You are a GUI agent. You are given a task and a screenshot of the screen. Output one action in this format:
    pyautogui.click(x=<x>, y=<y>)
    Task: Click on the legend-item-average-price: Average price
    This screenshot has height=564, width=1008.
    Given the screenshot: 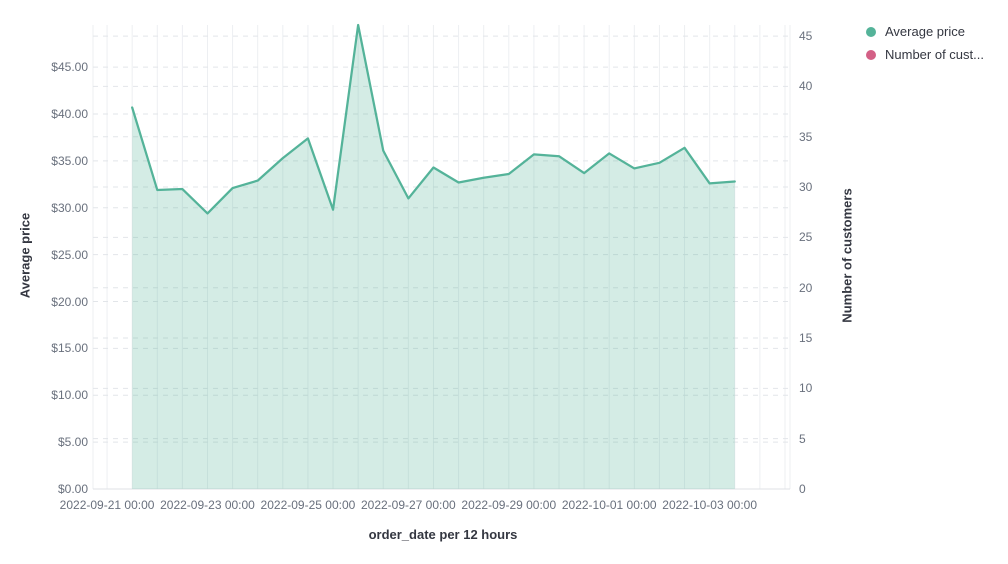 What is the action you would take?
    pyautogui.click(x=925, y=31)
    